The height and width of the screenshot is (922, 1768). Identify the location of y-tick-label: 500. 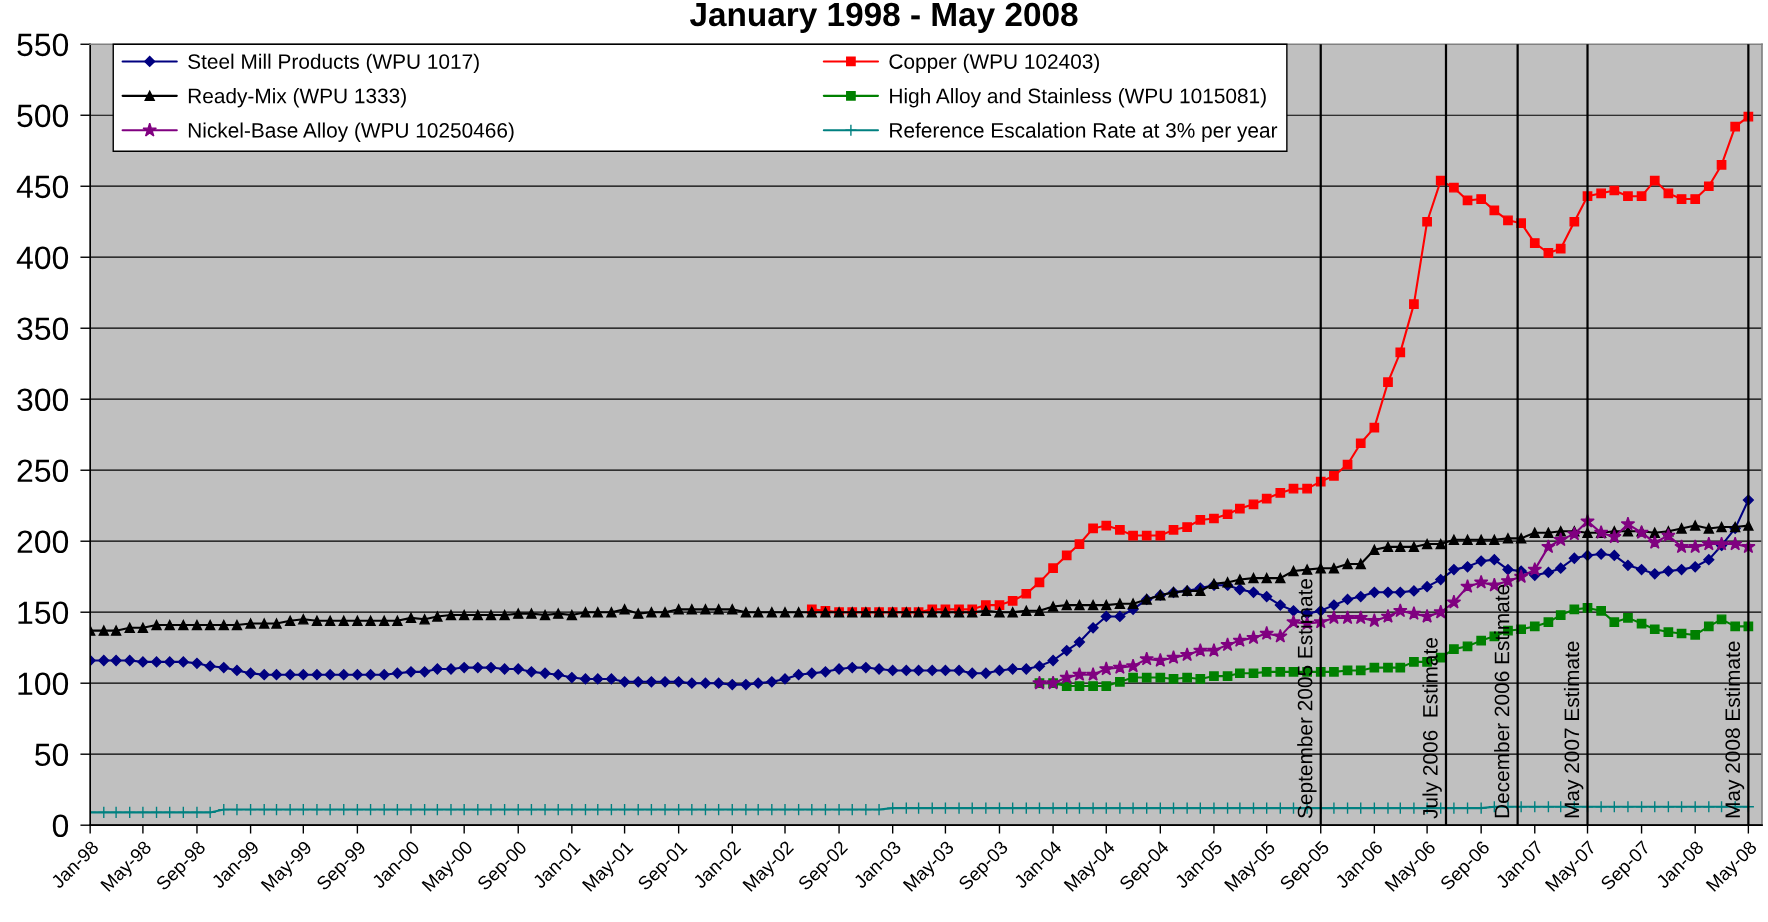
(43, 116).